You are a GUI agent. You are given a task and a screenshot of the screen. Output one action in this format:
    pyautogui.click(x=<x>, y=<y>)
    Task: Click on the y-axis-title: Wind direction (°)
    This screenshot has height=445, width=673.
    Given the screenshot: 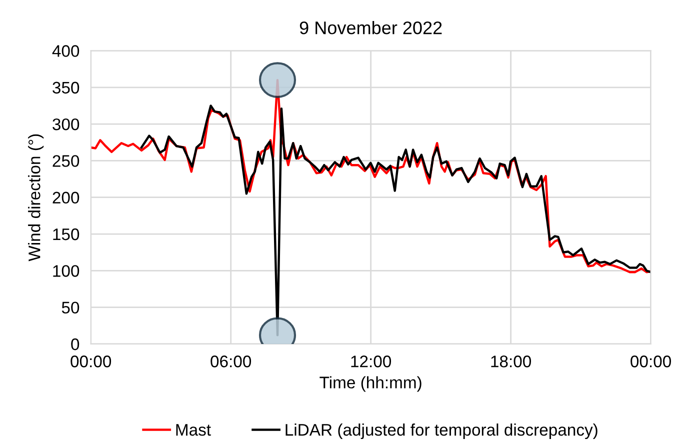 What is the action you would take?
    pyautogui.click(x=36, y=198)
    